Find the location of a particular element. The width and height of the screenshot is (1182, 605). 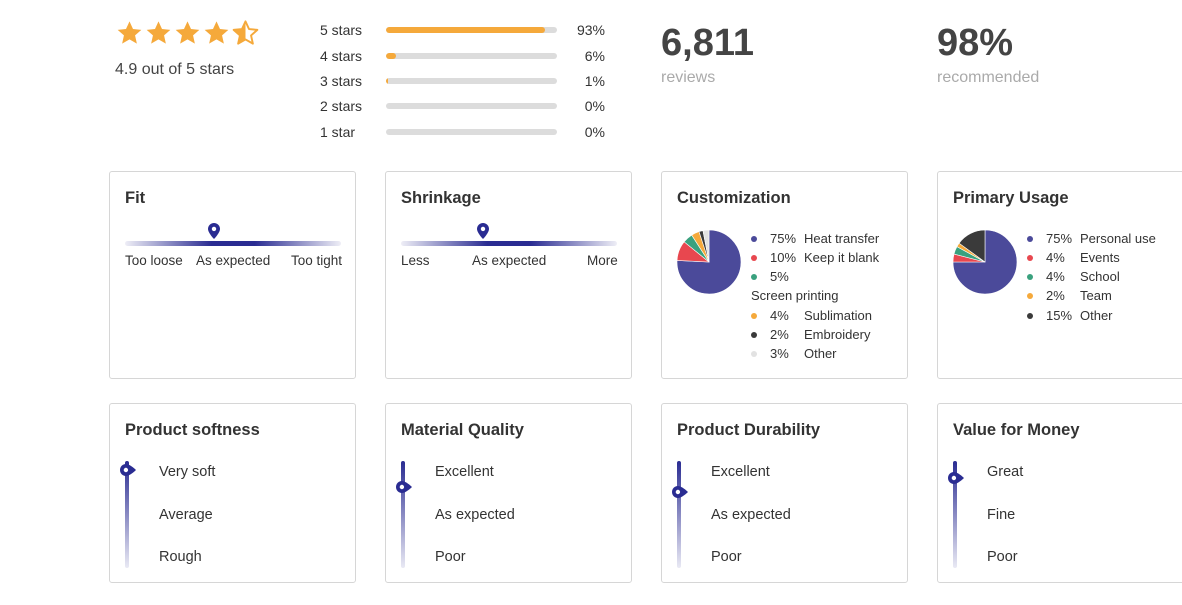

fit-card: Fit Too loose As expected Too tight is located at coordinates (232, 275).